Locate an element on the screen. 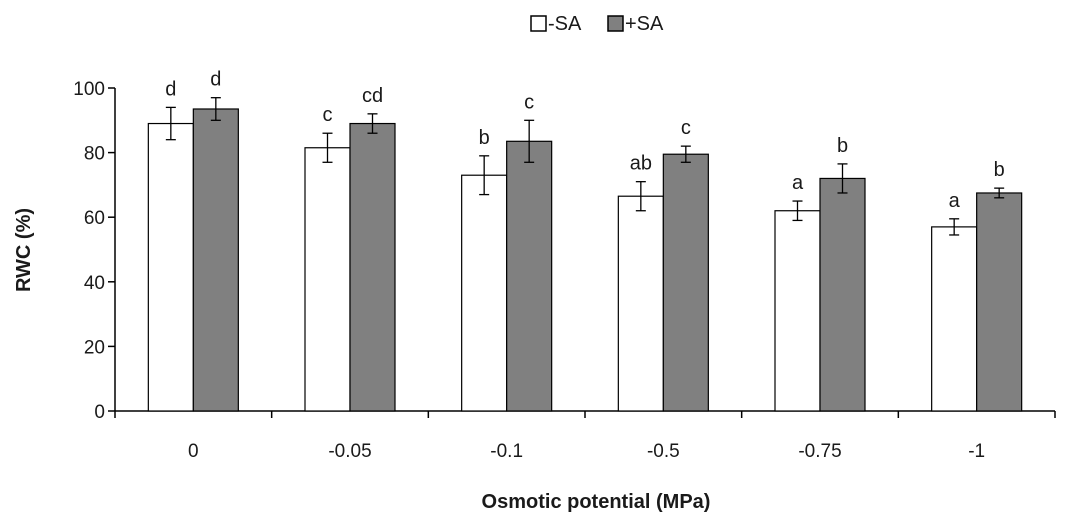 The image size is (1073, 517). significance-label: cd is located at coordinates (372, 96).